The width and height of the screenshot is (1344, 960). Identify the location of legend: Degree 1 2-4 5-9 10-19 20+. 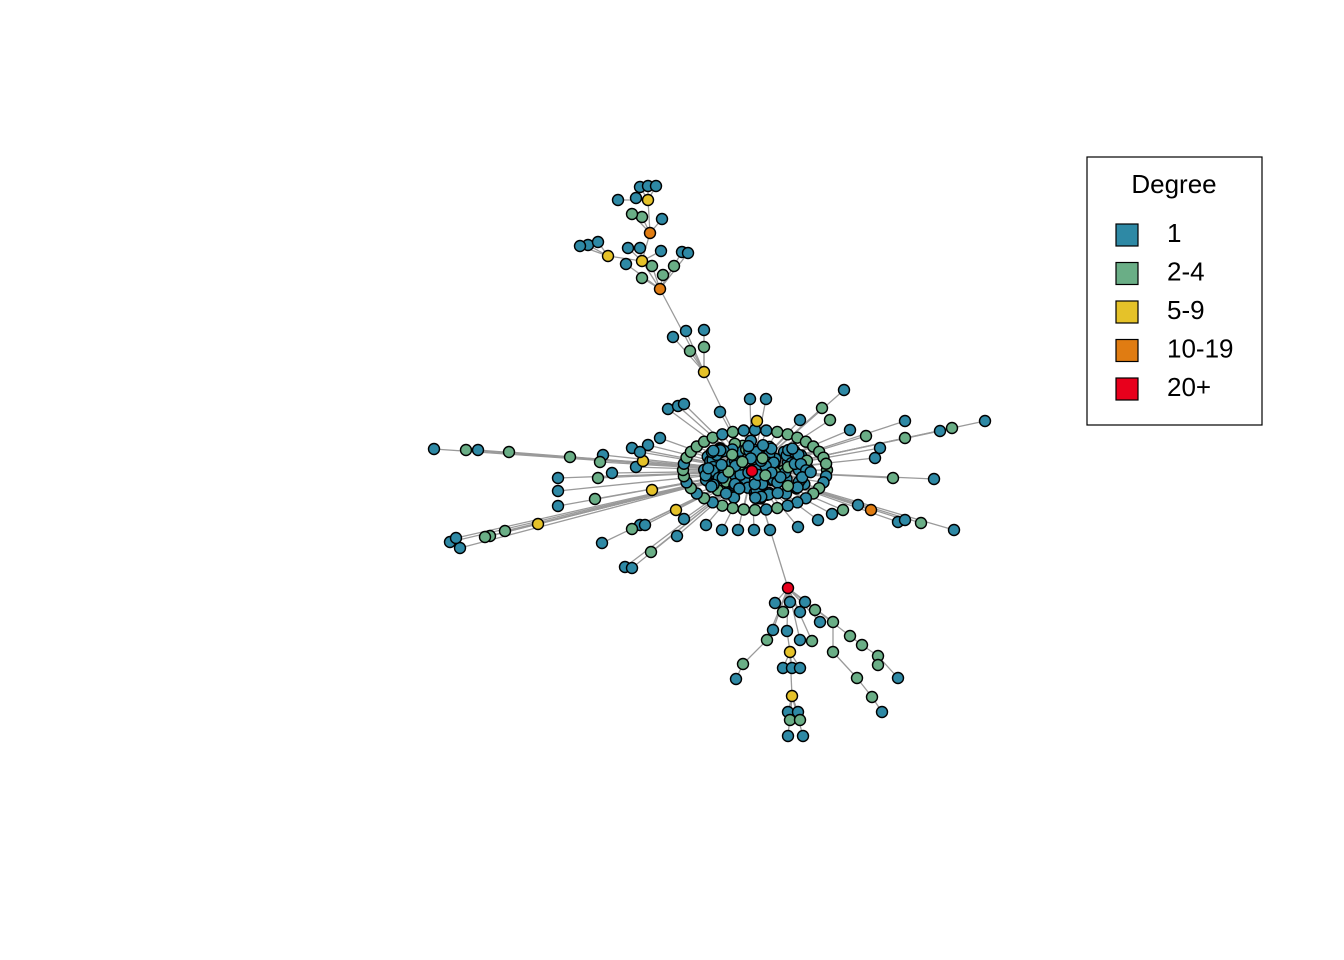
(1174, 291).